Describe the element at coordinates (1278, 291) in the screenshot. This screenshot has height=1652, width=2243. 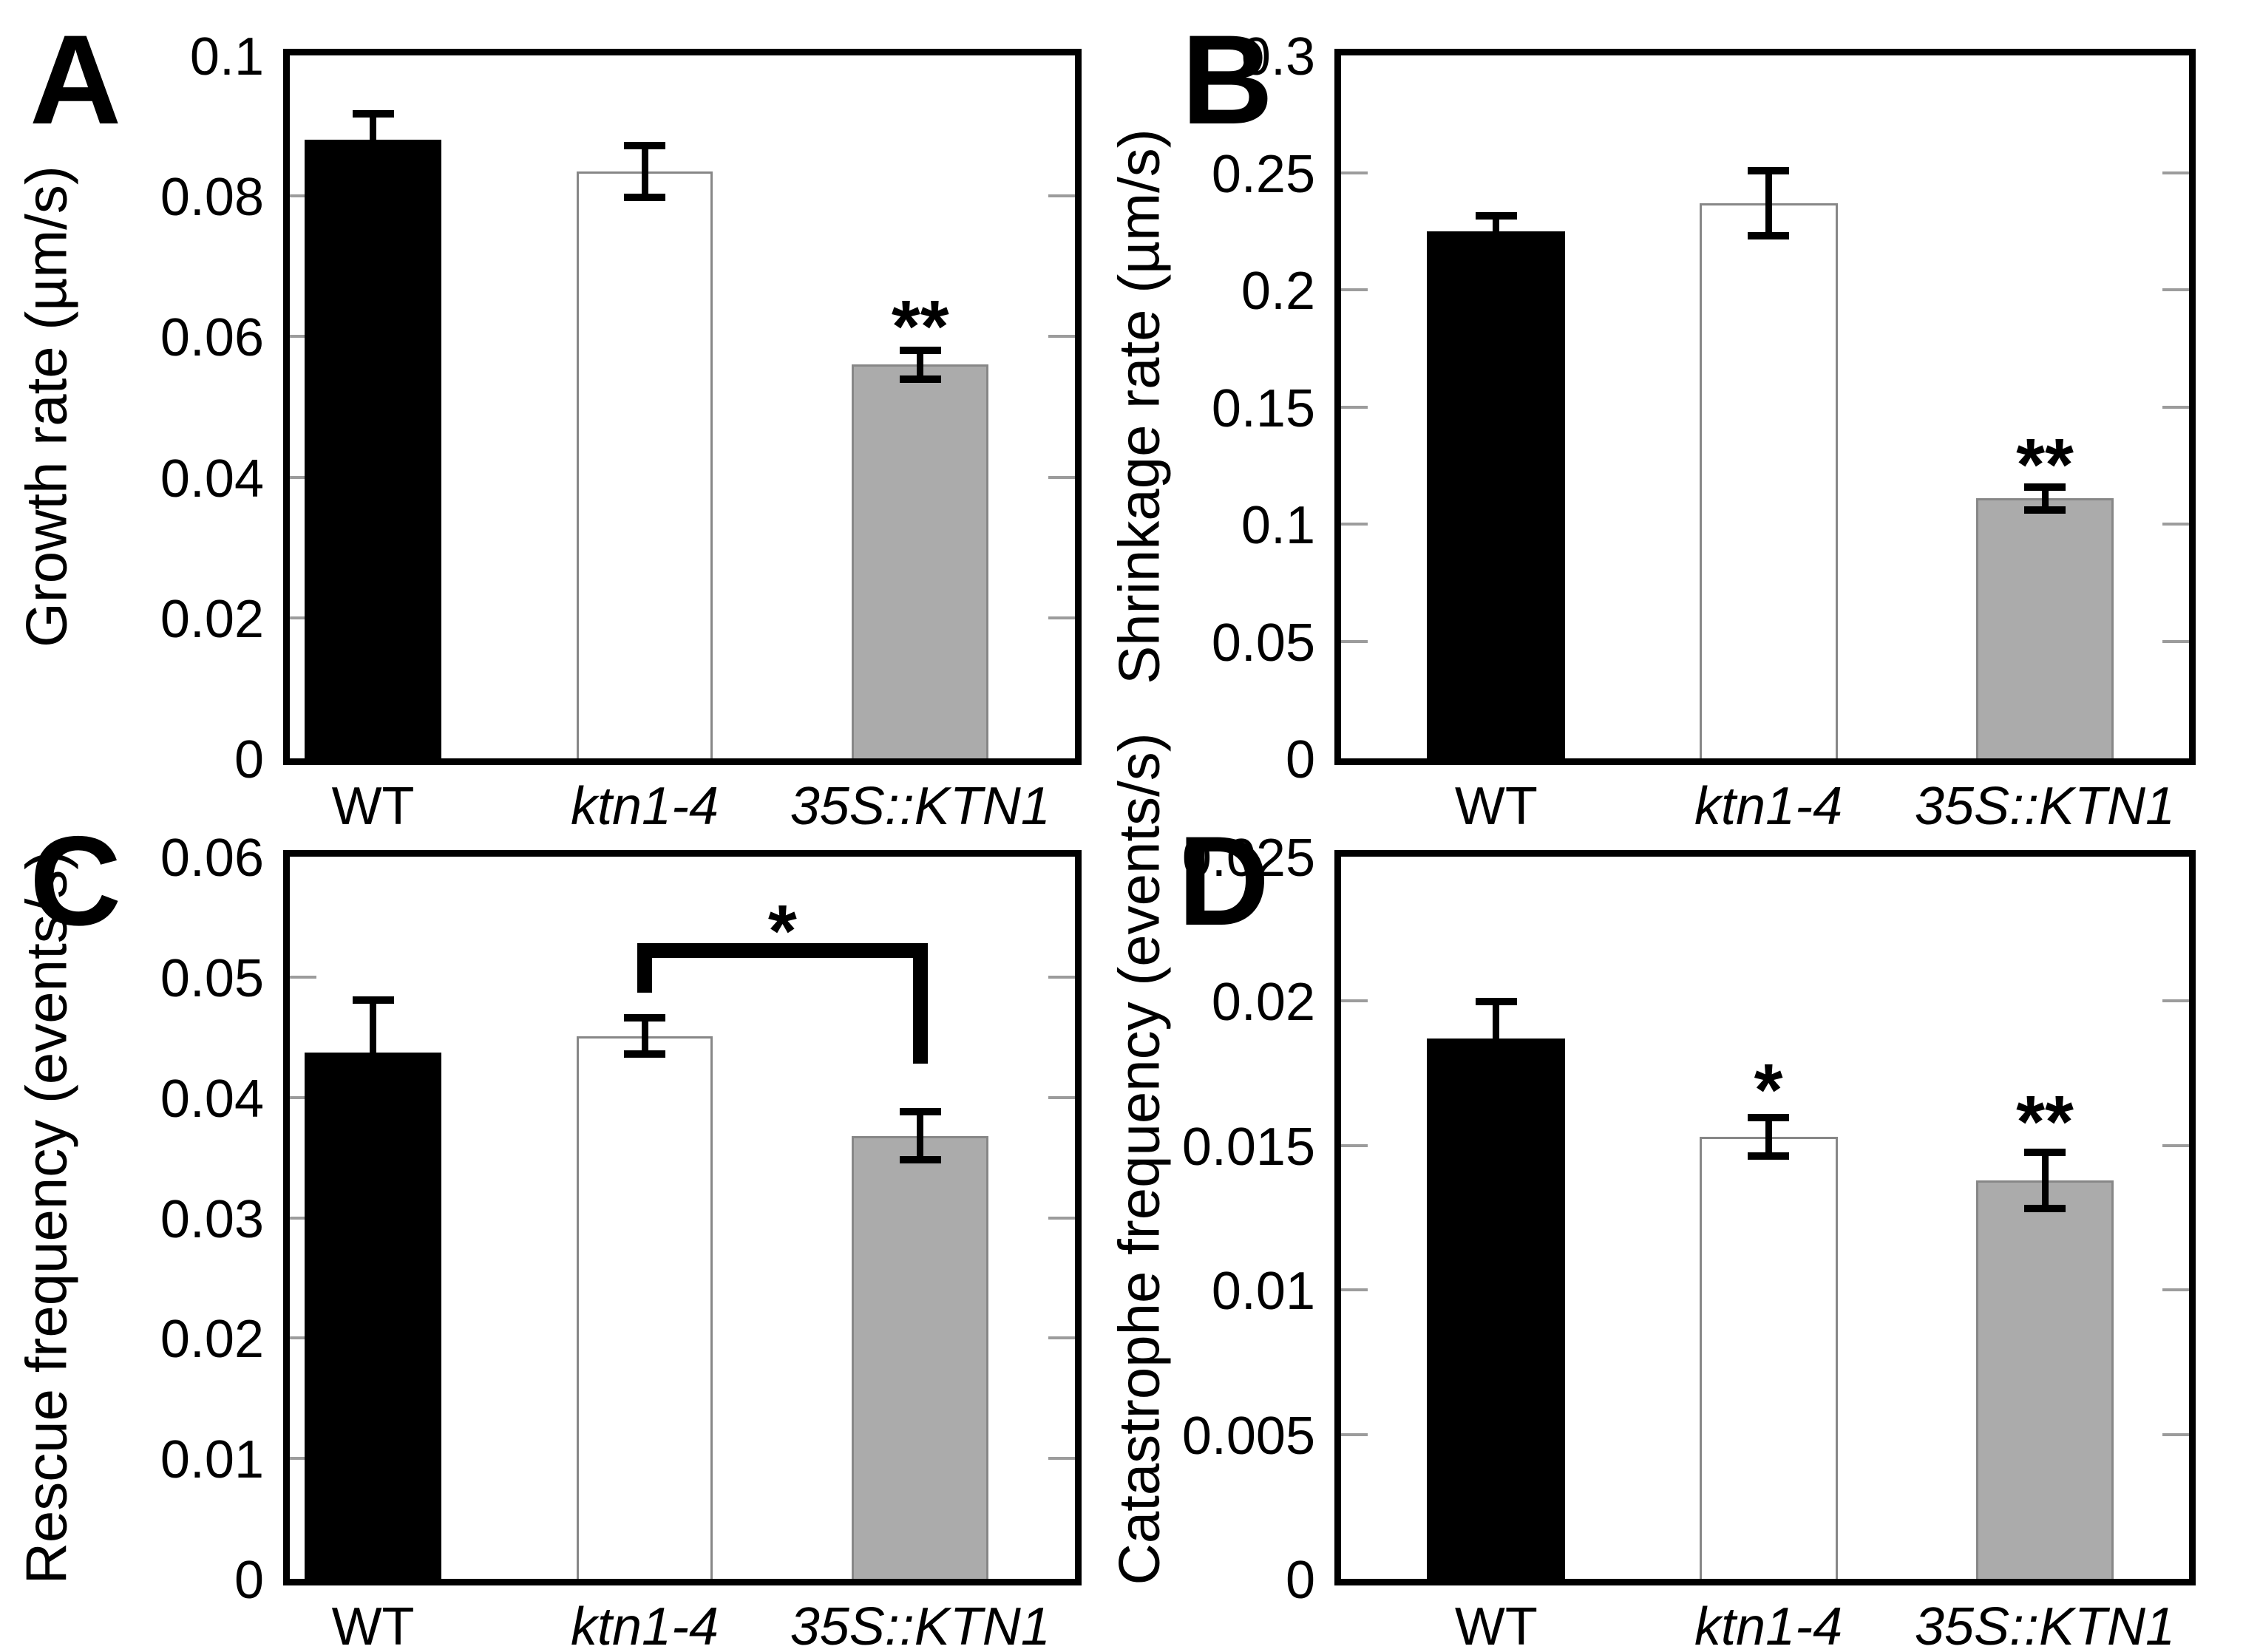
I see `y-tick-label: 0.2` at that location.